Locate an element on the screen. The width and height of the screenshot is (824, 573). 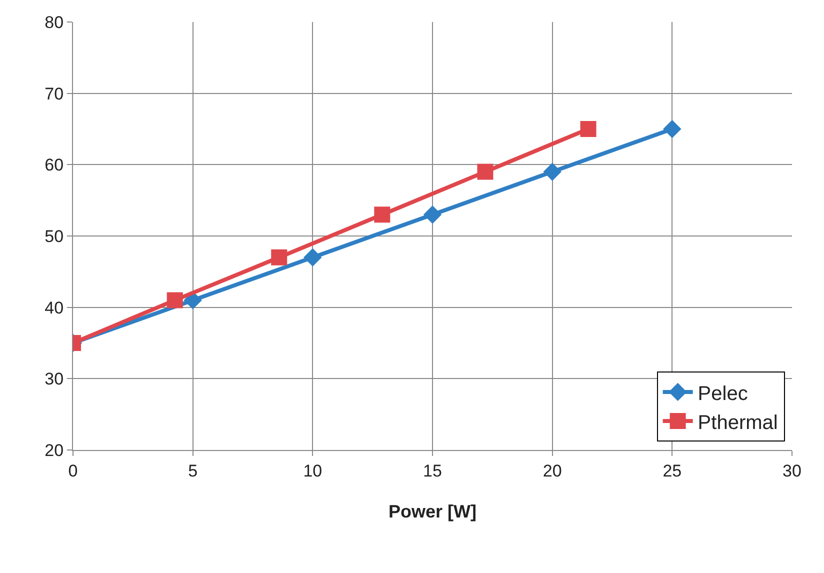
y-tick-label: 20 is located at coordinates (54, 450).